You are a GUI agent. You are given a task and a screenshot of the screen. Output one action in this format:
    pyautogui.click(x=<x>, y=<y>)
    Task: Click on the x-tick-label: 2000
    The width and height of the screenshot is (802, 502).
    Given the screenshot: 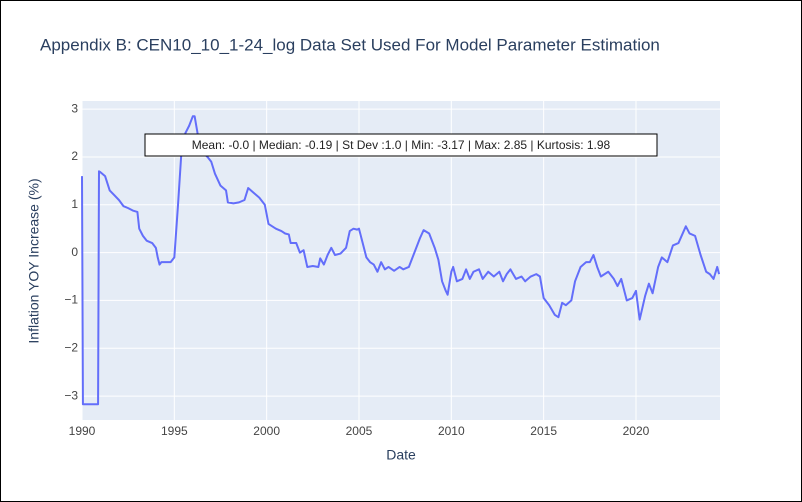 What is the action you would take?
    pyautogui.click(x=266, y=431)
    